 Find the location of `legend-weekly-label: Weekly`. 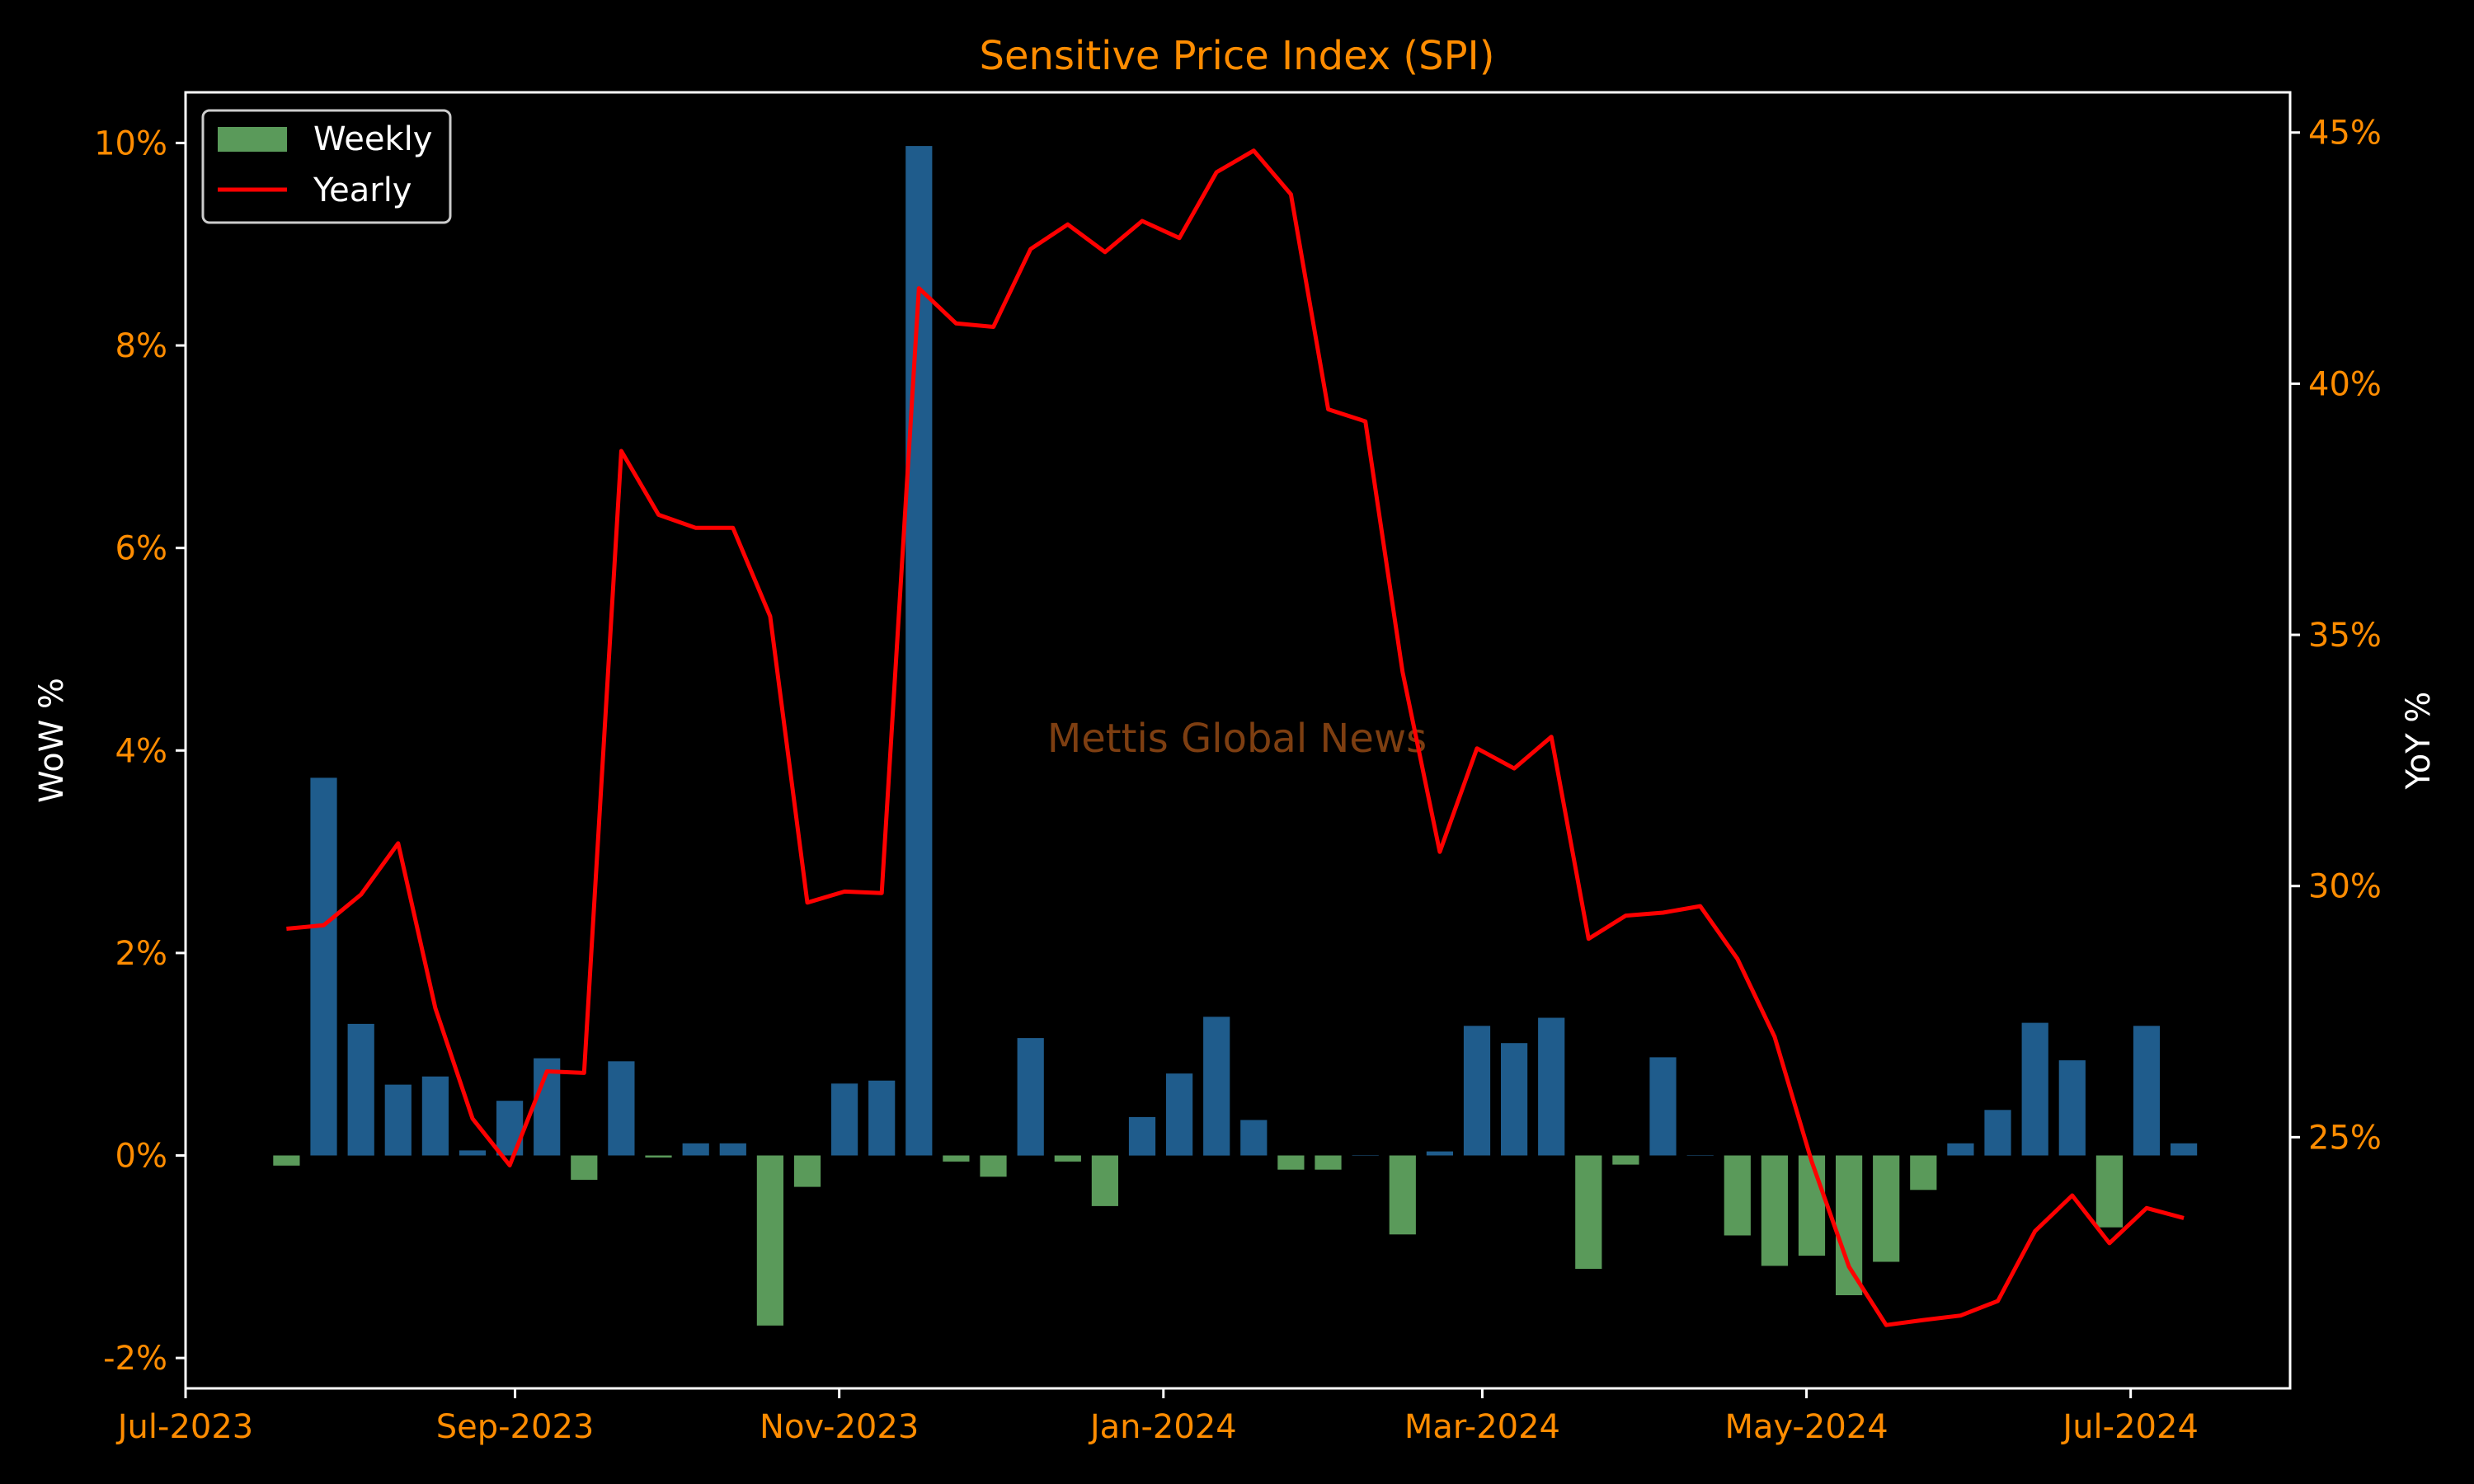

legend-weekly-label: Weekly is located at coordinates (372, 139).